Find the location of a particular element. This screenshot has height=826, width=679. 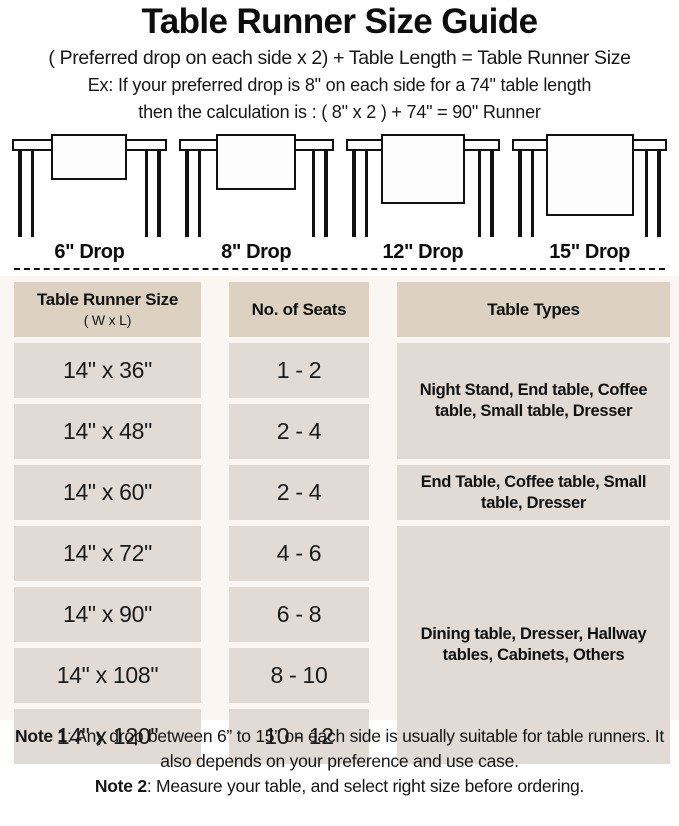

cell-runner-size: 14" x 72" is located at coordinates (107, 553).